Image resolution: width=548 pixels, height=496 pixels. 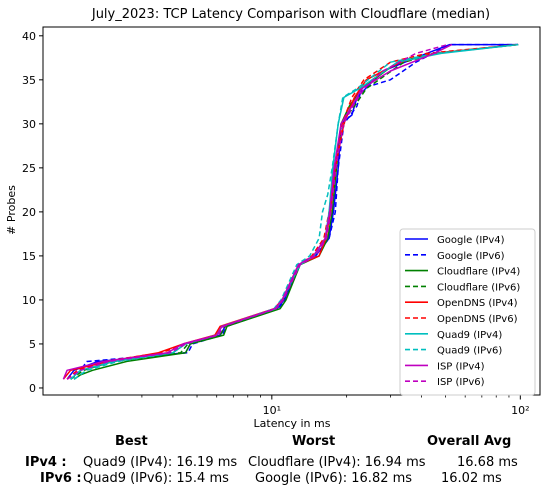 I want to click on x-tick-label: 10¹, so click(x=272, y=410).